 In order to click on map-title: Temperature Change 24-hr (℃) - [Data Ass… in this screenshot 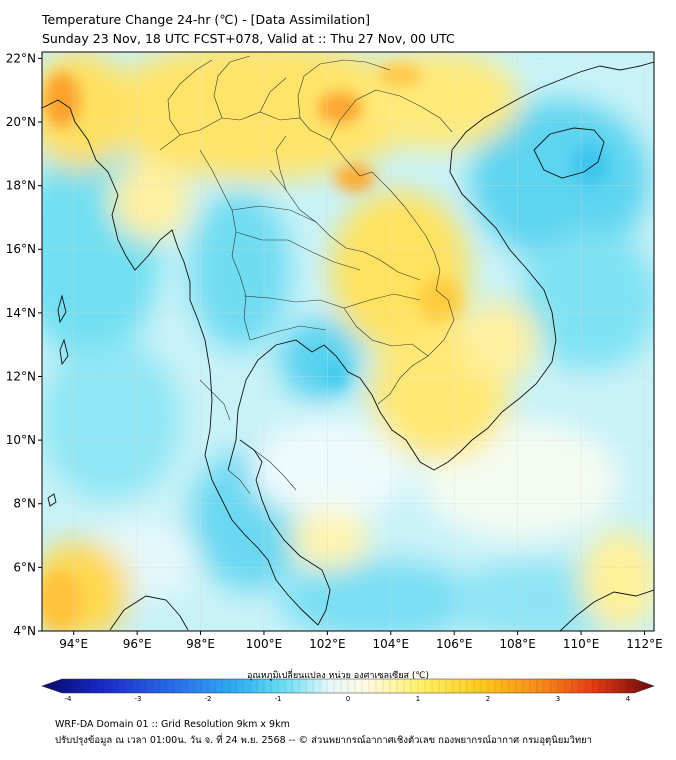, I will do `click(206, 19)`.